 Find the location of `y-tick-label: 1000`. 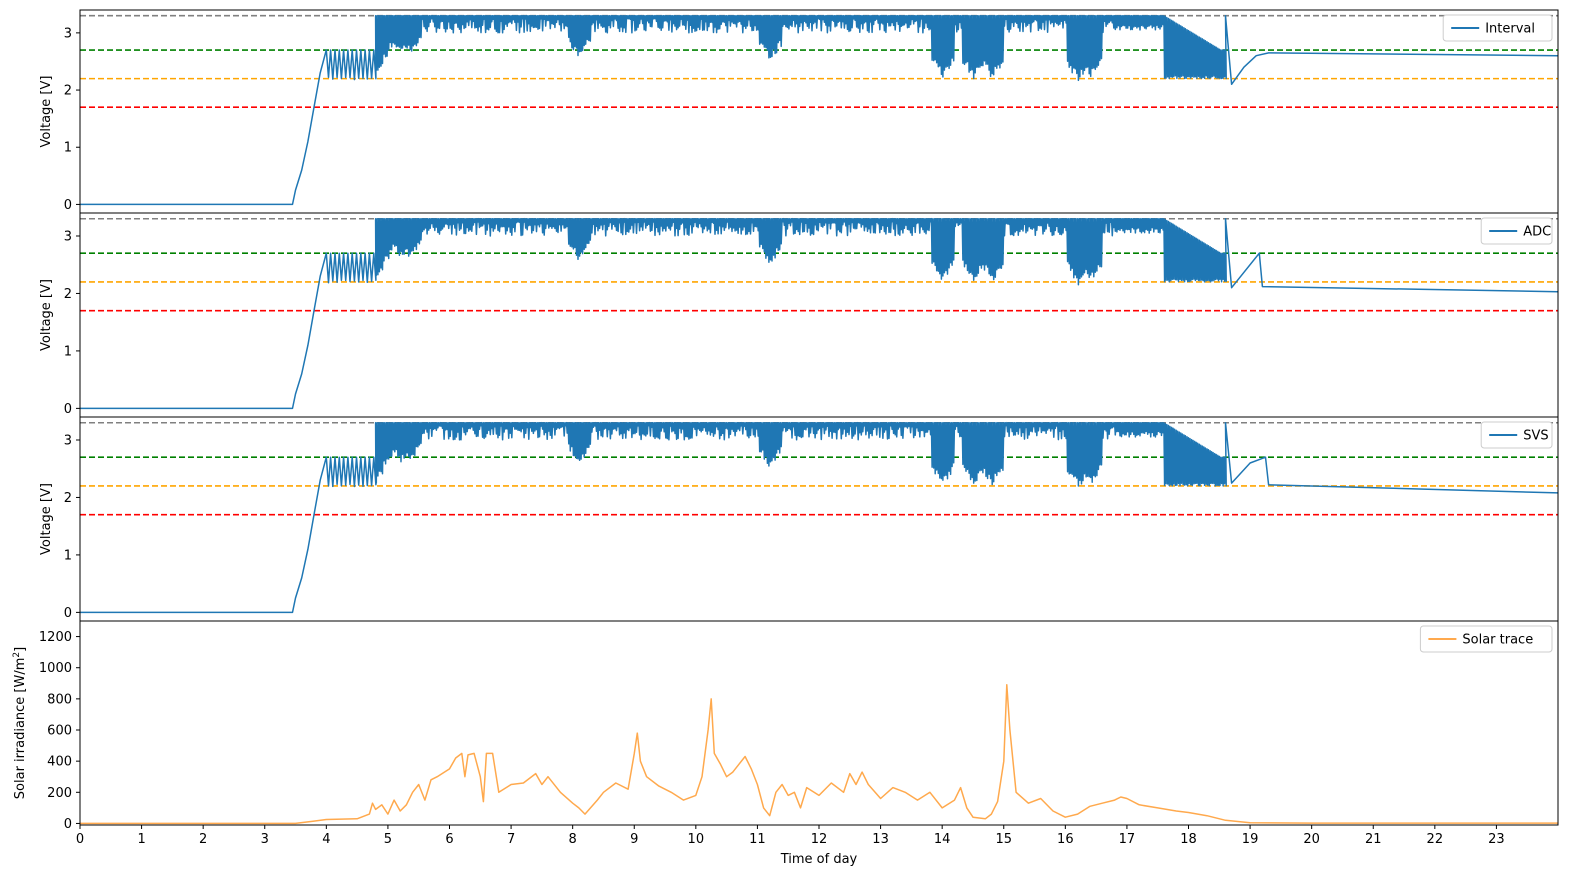

y-tick-label: 1000 is located at coordinates (55, 668).